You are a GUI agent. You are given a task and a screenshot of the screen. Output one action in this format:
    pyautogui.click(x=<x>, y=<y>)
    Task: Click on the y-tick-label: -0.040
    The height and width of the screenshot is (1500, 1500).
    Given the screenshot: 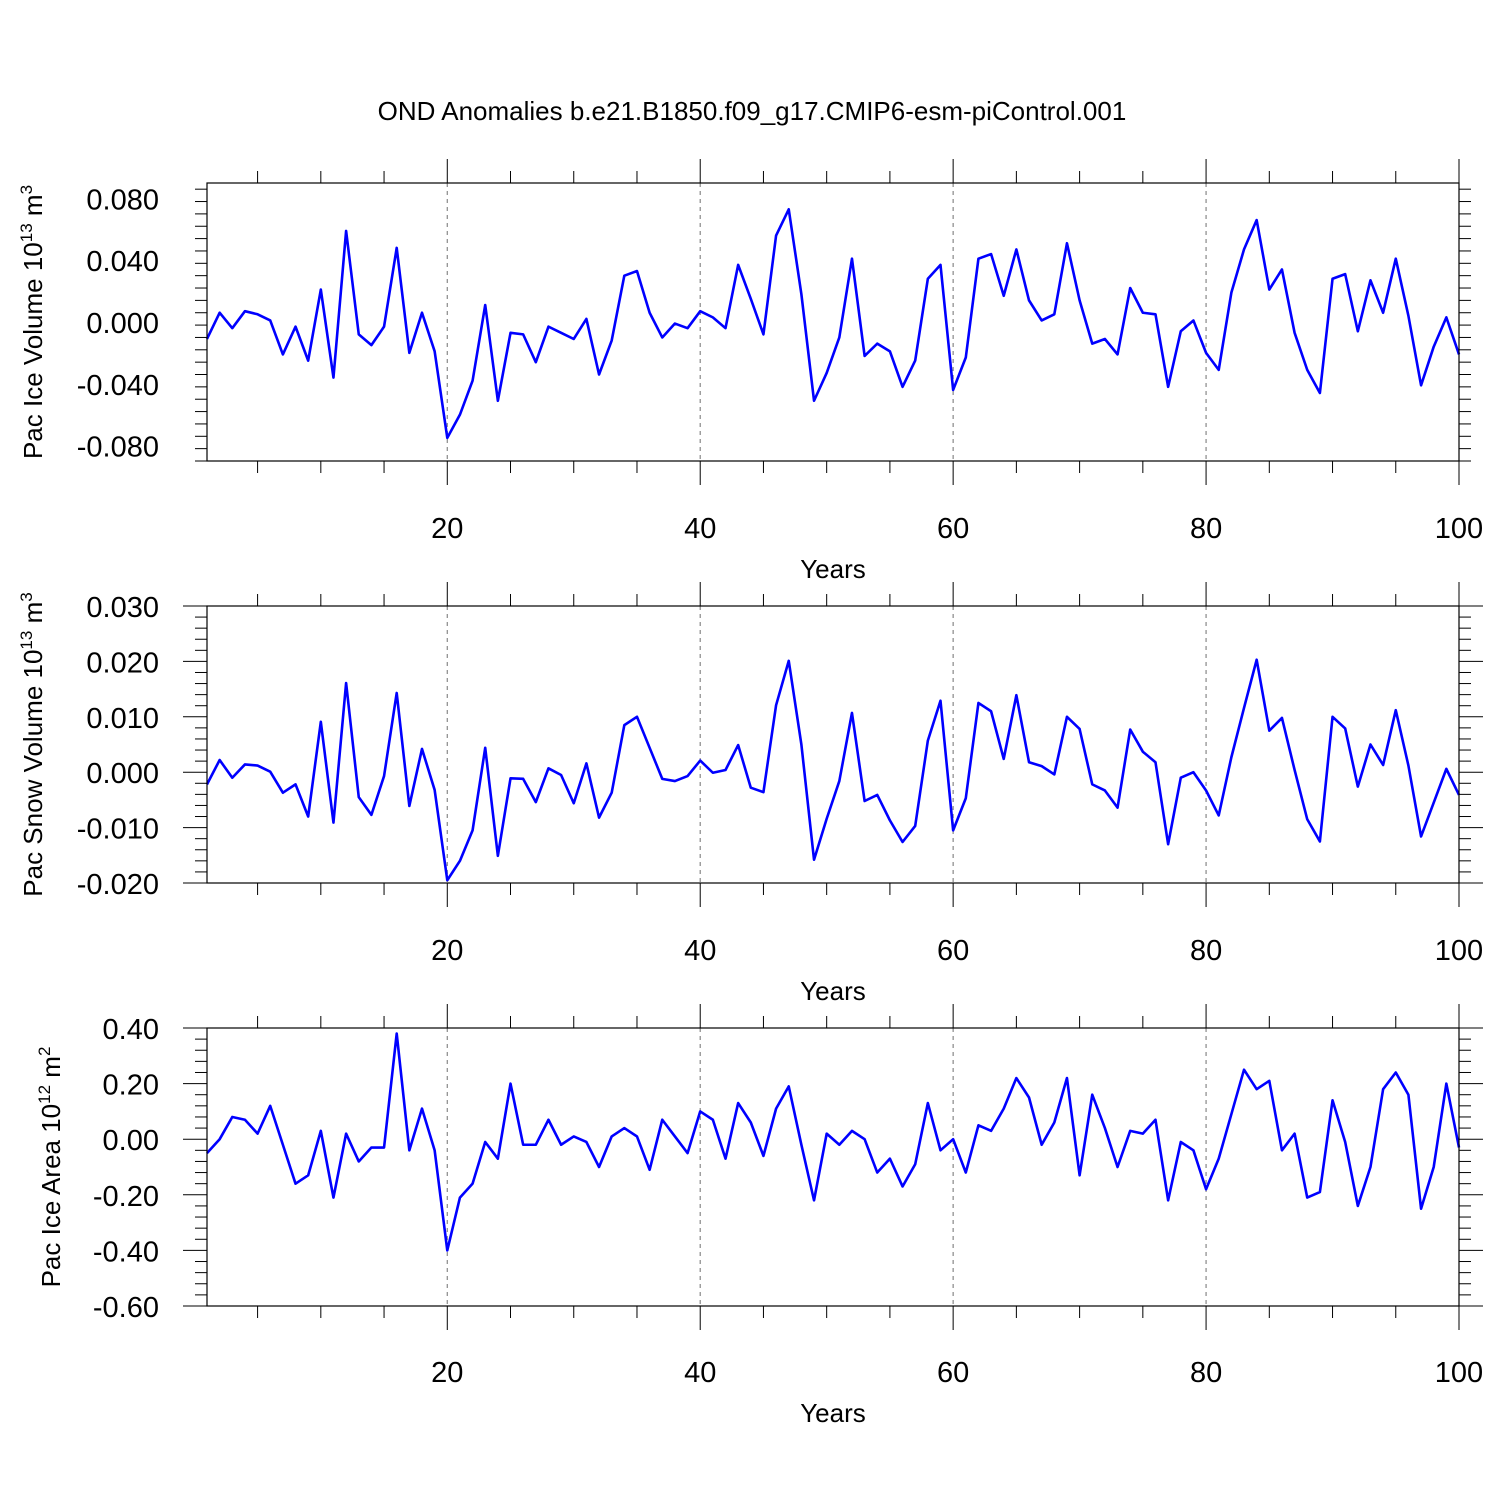 What is the action you would take?
    pyautogui.click(x=118, y=386)
    